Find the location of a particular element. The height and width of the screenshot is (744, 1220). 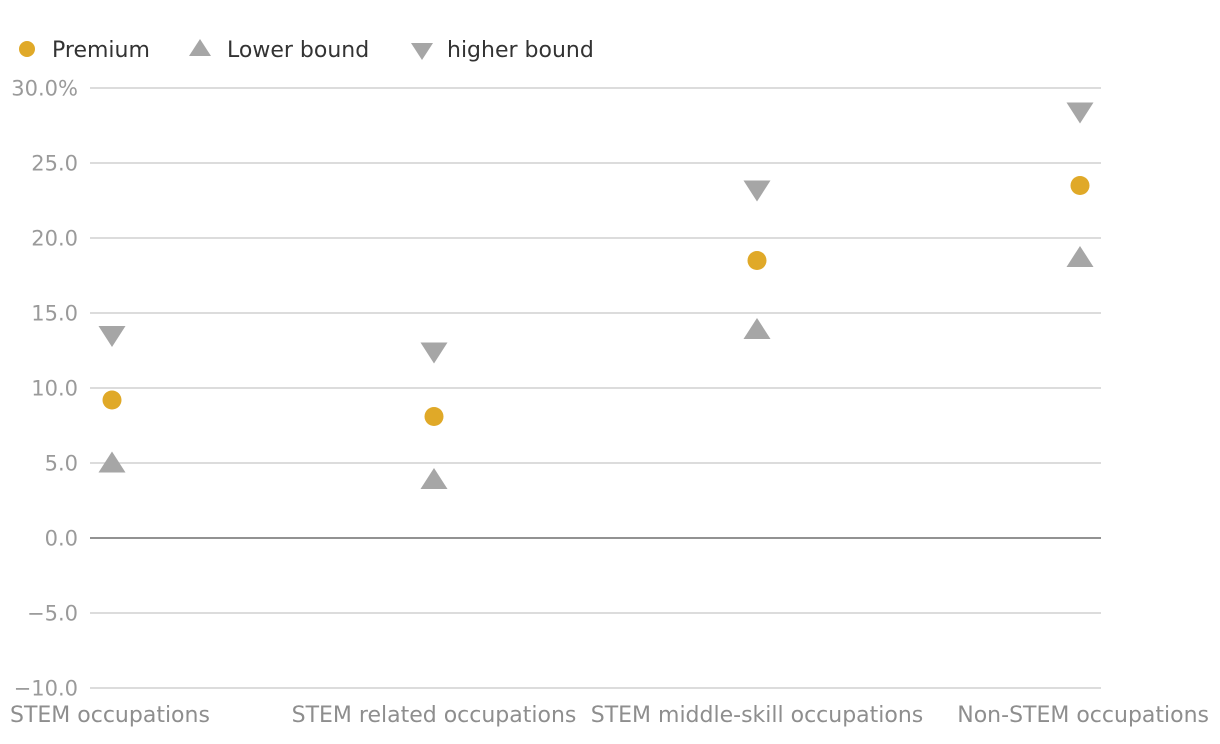

x-tick-label: Non-STEM occupations is located at coordinates (1083, 715).